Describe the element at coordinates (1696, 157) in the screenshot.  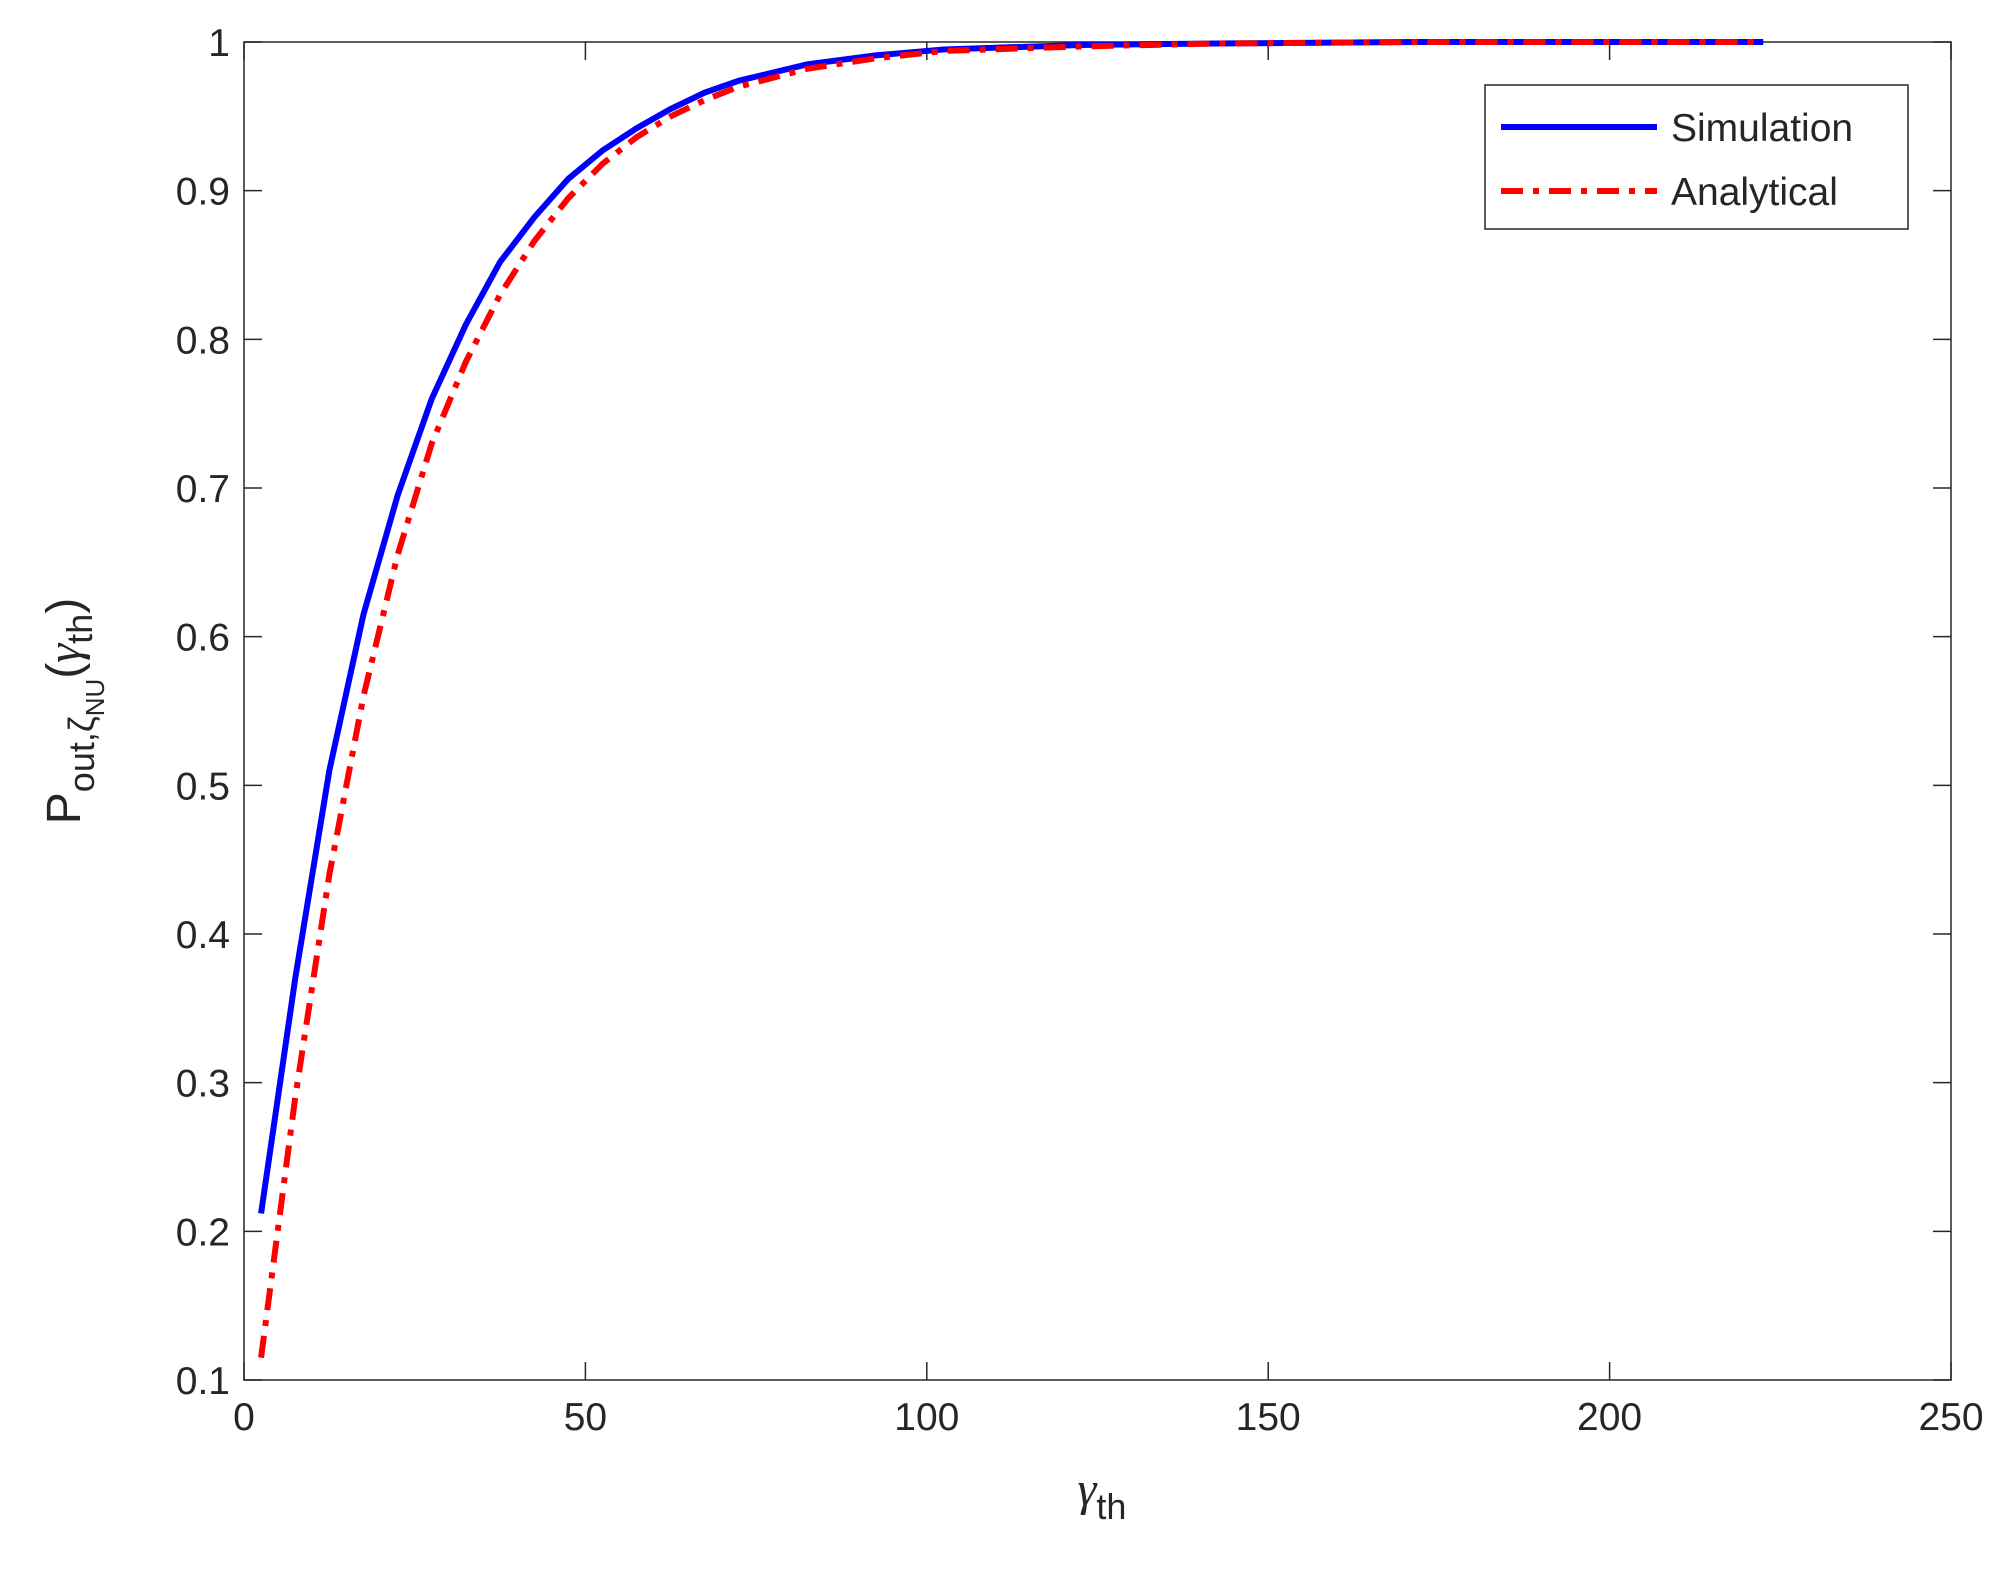
I see `legend-box` at that location.